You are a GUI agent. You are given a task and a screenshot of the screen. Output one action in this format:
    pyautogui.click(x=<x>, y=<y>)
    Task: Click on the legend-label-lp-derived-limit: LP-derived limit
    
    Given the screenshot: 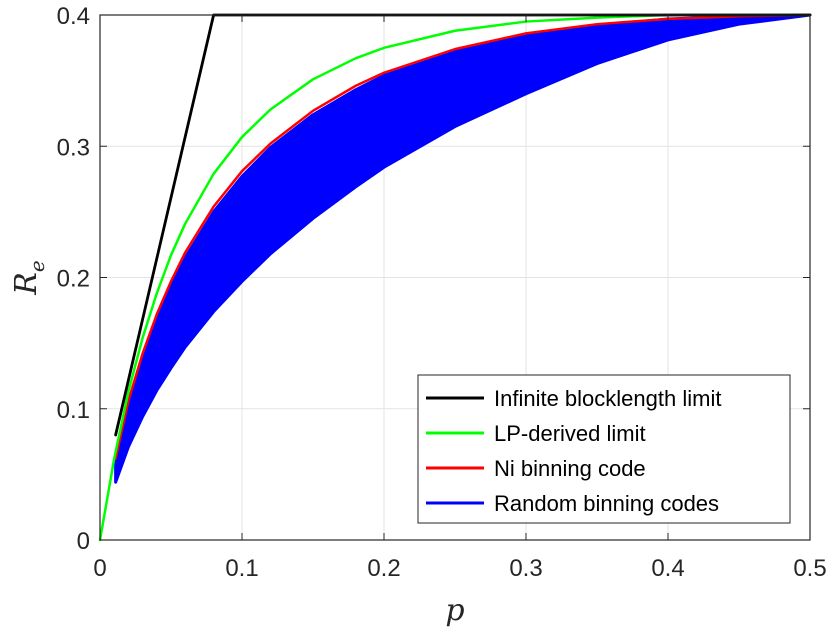 What is the action you would take?
    pyautogui.click(x=570, y=433)
    